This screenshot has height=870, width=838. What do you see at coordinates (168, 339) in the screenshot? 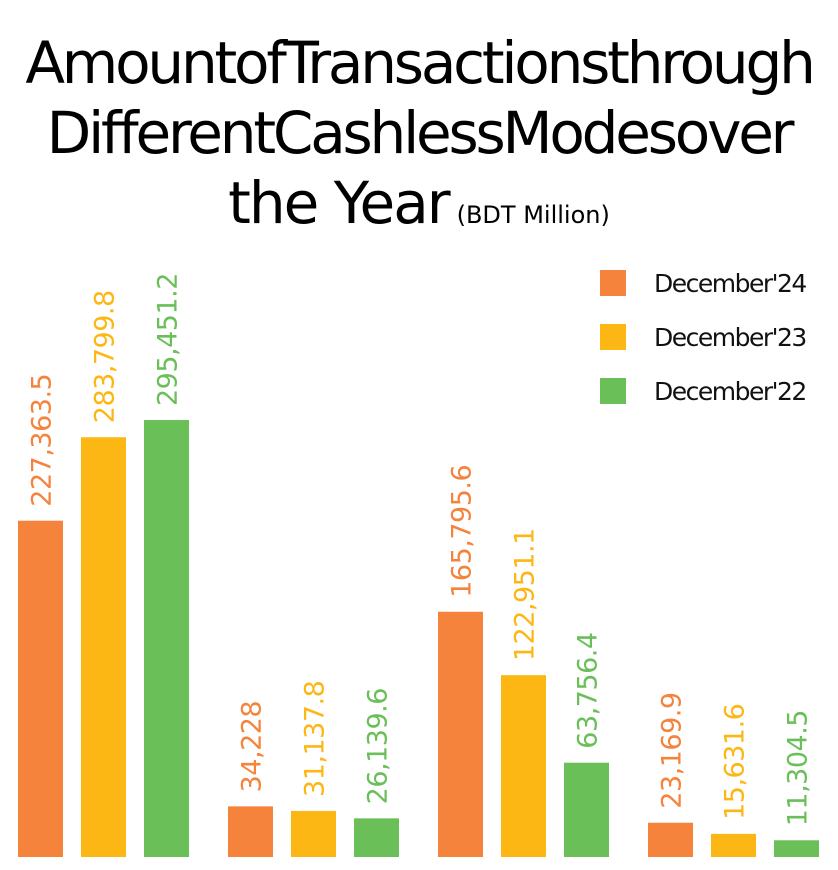
I see `value-label-december-22-group-1: 295,451.2` at bounding box center [168, 339].